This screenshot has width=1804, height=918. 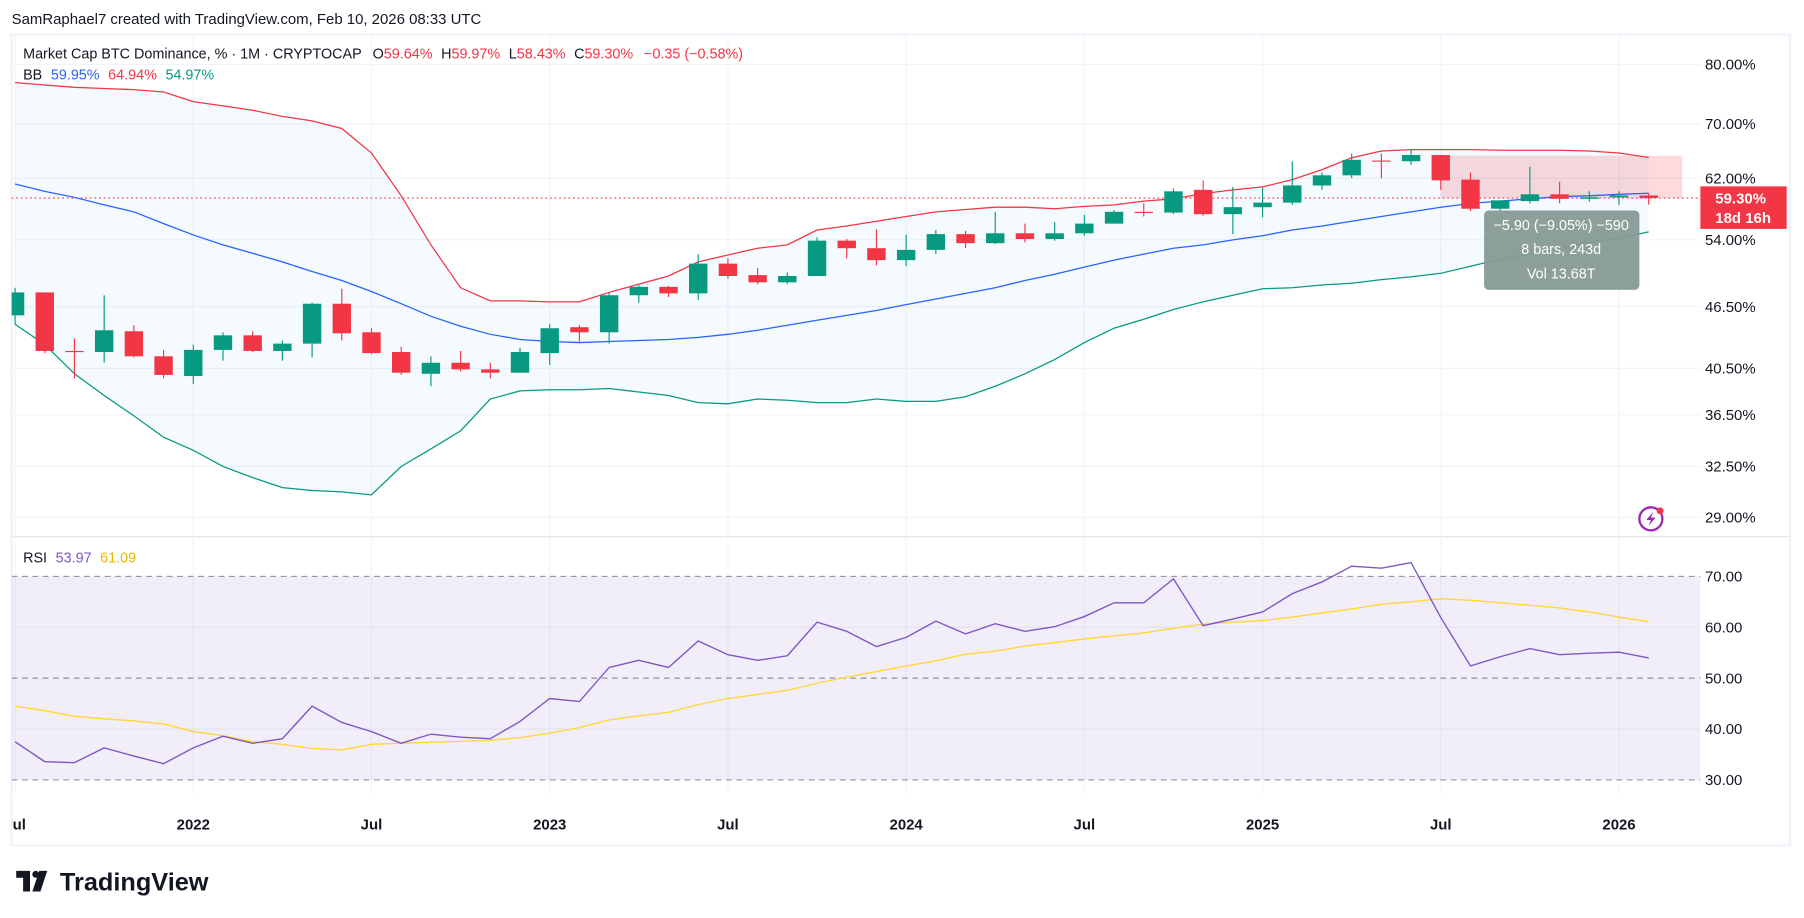 I want to click on price-tick-label: 29.00%, so click(x=1730, y=518).